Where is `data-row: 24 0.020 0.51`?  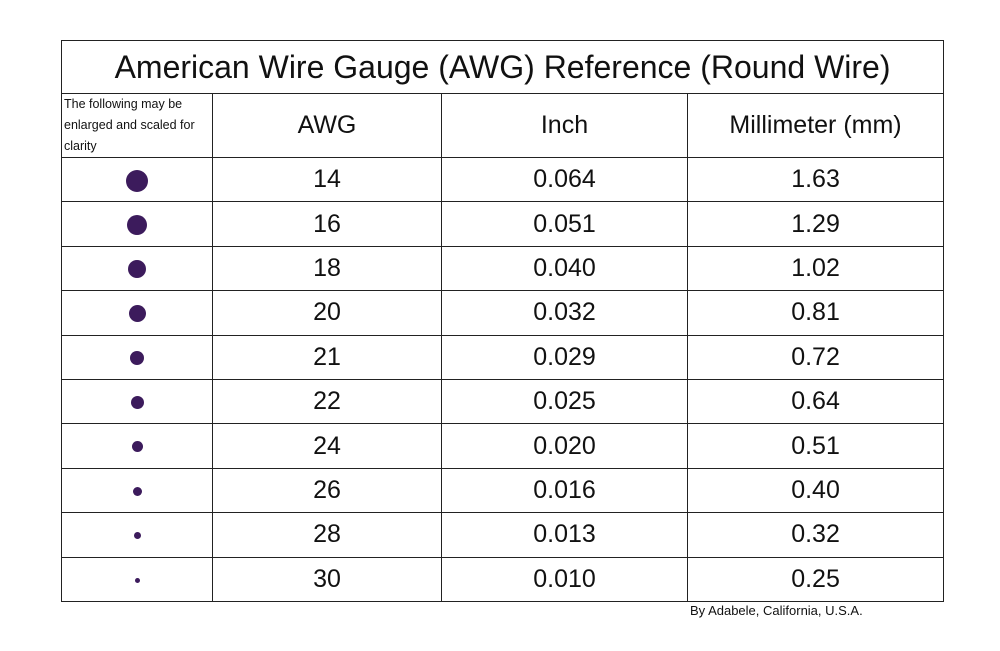 data-row: 24 0.020 0.51 is located at coordinates (503, 446).